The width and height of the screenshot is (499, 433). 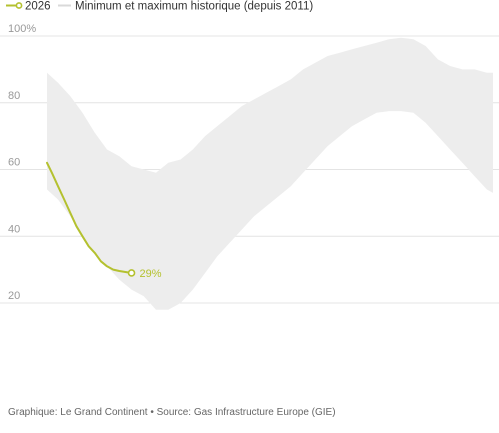 I want to click on legend-series-label: 2026, so click(x=38, y=7).